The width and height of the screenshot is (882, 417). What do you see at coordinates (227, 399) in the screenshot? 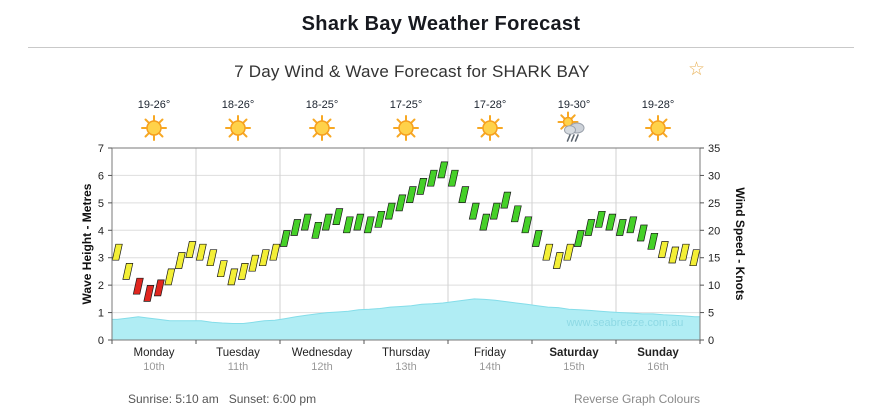
I see `sun-times: Sunrise: 5:10 am Sunset: 6:00 pm` at bounding box center [227, 399].